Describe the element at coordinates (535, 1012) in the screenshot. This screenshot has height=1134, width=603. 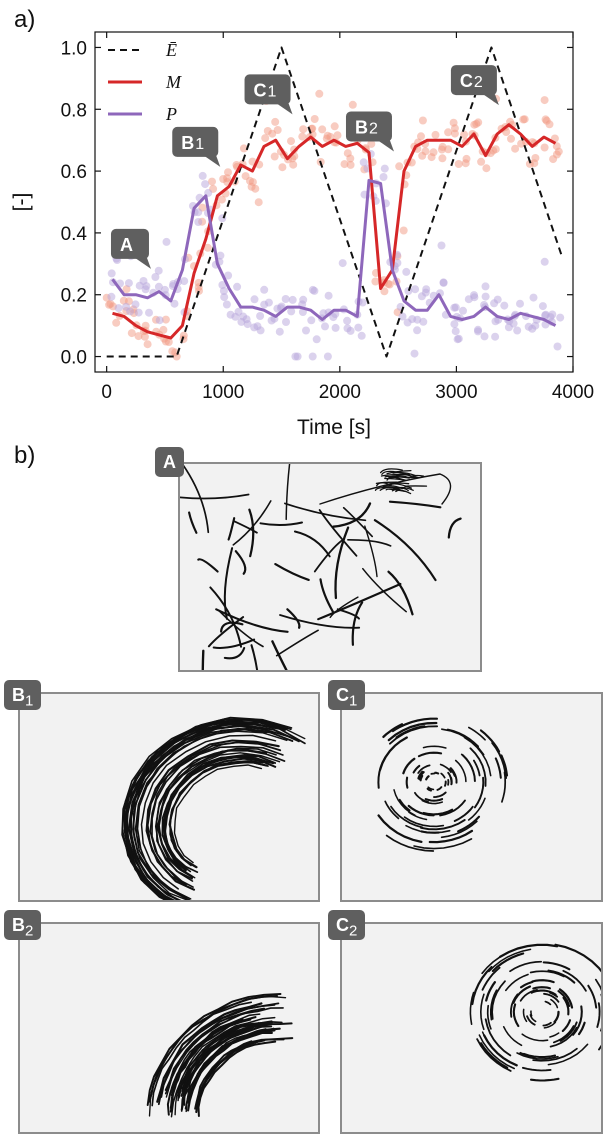
I see `snapshot-c2-tracks` at that location.